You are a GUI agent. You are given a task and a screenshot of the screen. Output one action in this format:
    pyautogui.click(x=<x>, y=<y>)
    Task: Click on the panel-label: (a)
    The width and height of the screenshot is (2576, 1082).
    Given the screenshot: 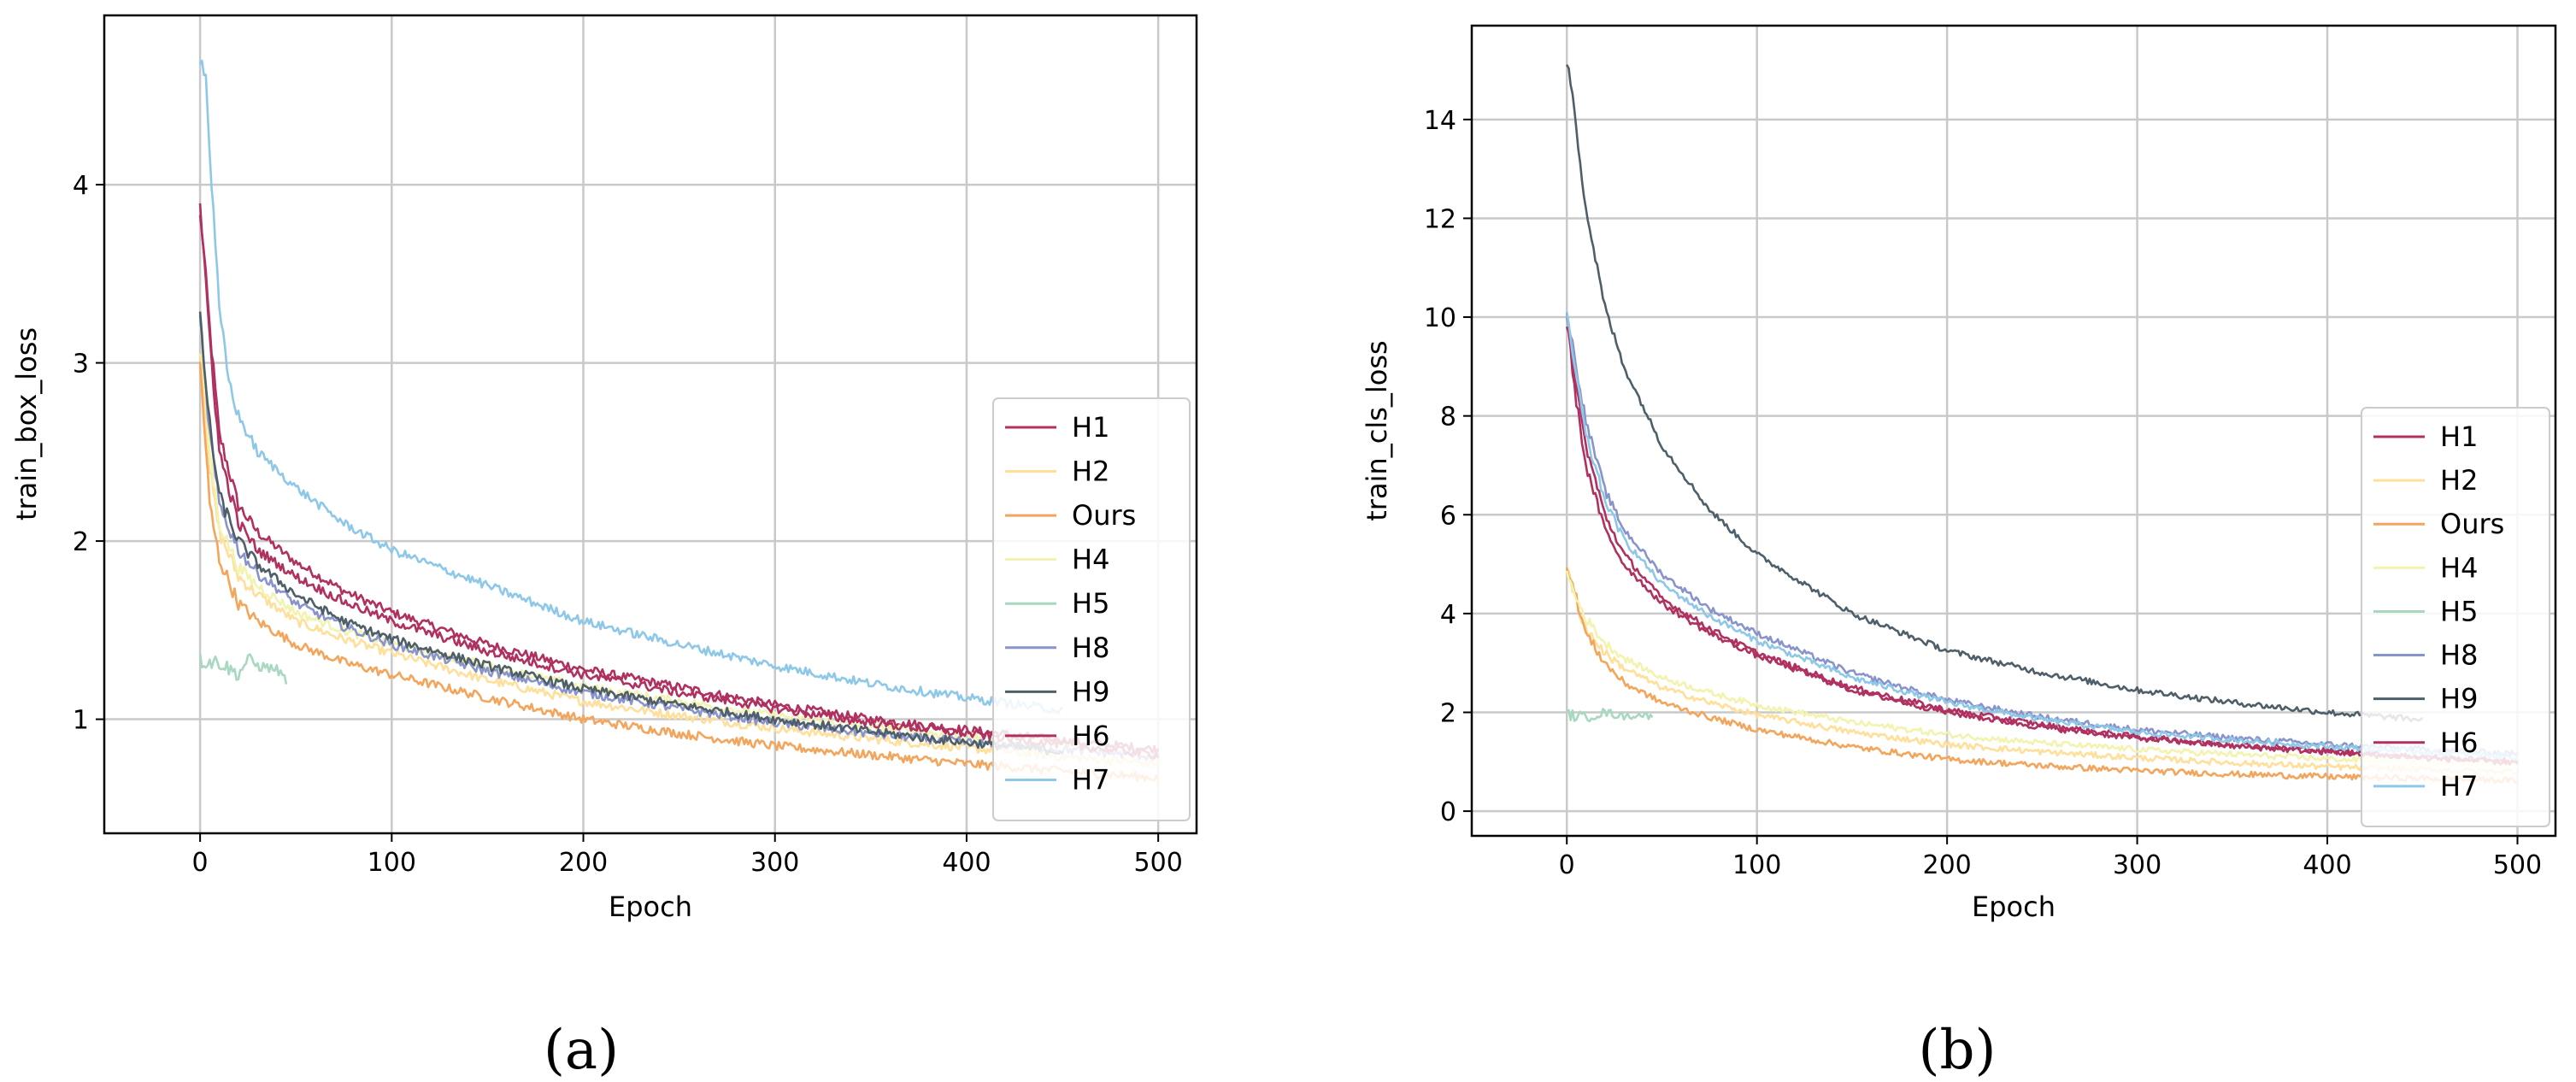 What is the action you would take?
    pyautogui.click(x=581, y=1050)
    